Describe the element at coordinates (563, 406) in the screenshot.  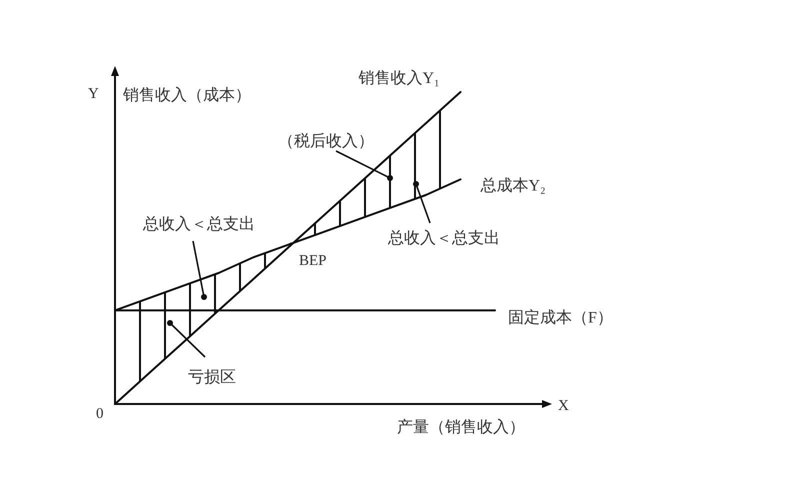
I see `text: X` at that location.